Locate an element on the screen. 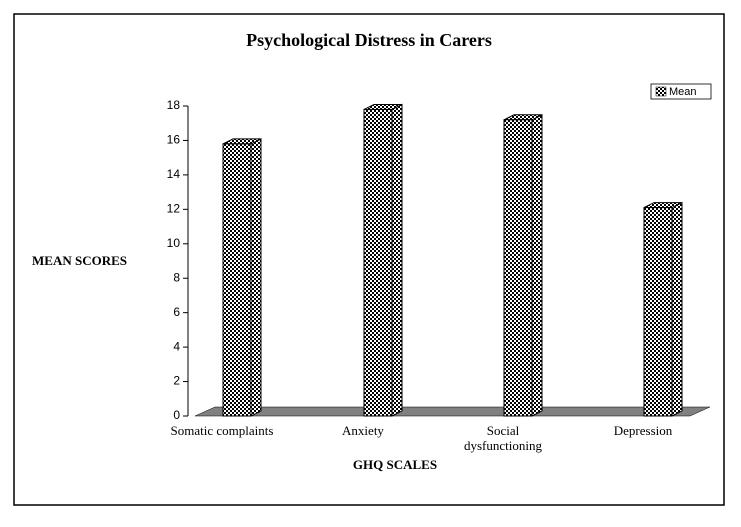  y-tick-label: 6 is located at coordinates (176, 312).